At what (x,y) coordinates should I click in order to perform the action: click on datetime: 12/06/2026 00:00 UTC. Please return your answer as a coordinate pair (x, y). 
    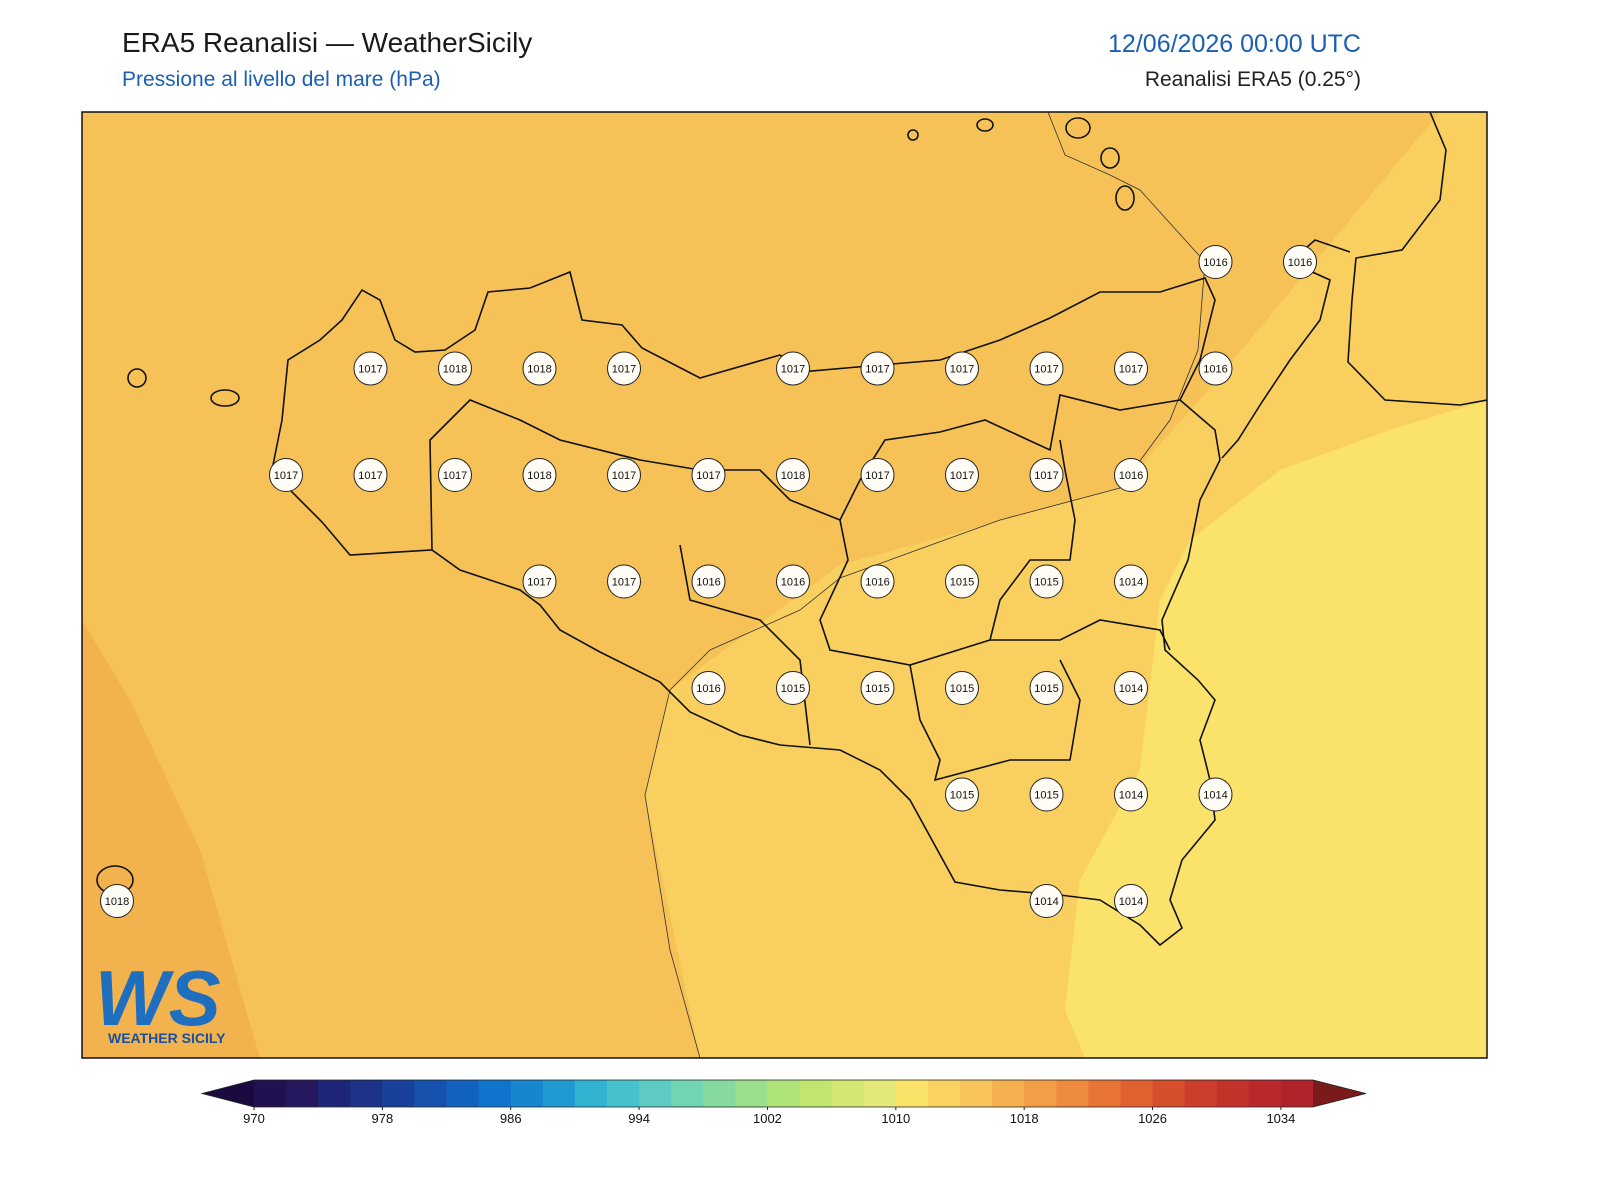
    Looking at the image, I should click on (1234, 44).